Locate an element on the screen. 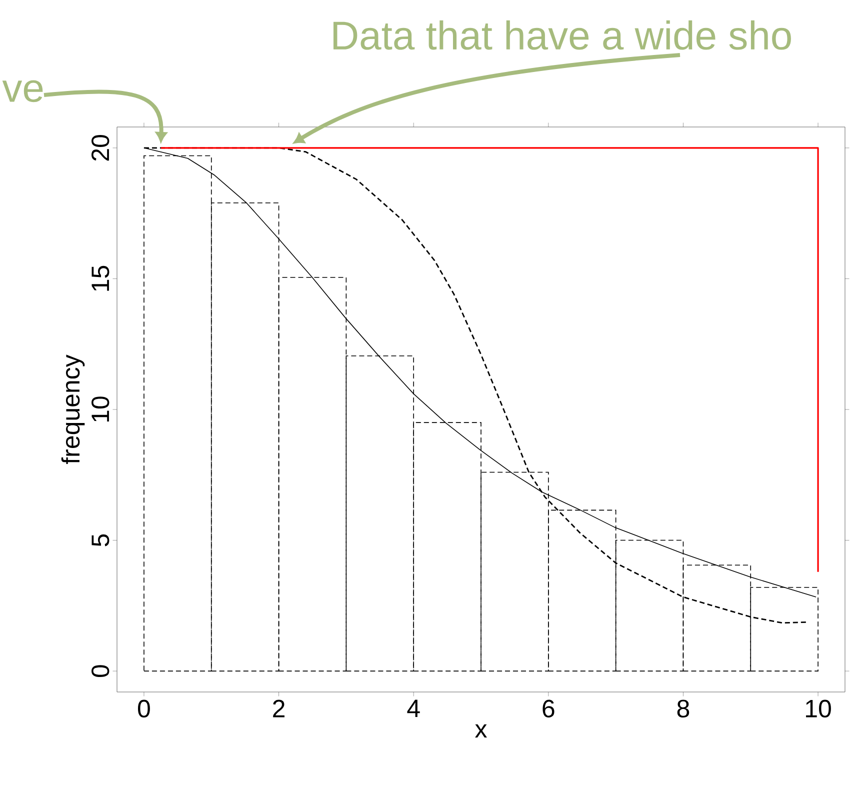 This screenshot has width=852, height=792. x-tick-label: 8 is located at coordinates (683, 709).